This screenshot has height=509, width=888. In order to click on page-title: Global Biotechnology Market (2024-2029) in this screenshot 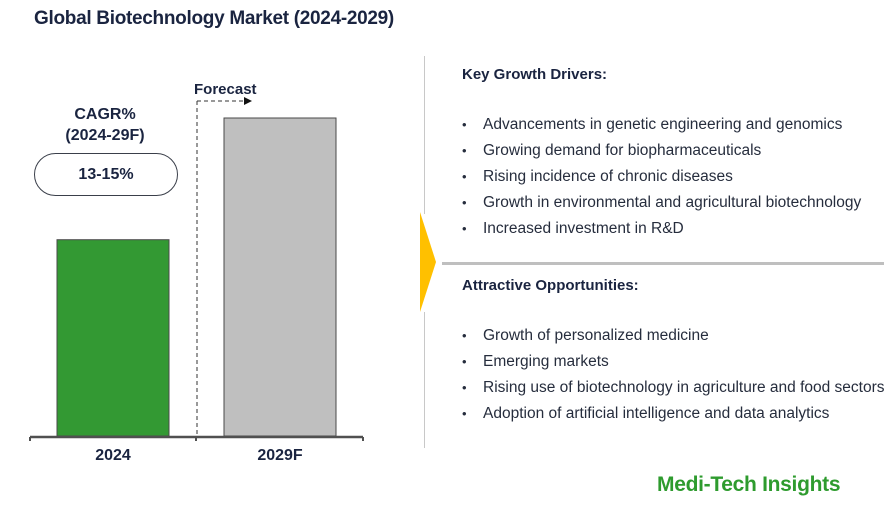, I will do `click(214, 18)`.